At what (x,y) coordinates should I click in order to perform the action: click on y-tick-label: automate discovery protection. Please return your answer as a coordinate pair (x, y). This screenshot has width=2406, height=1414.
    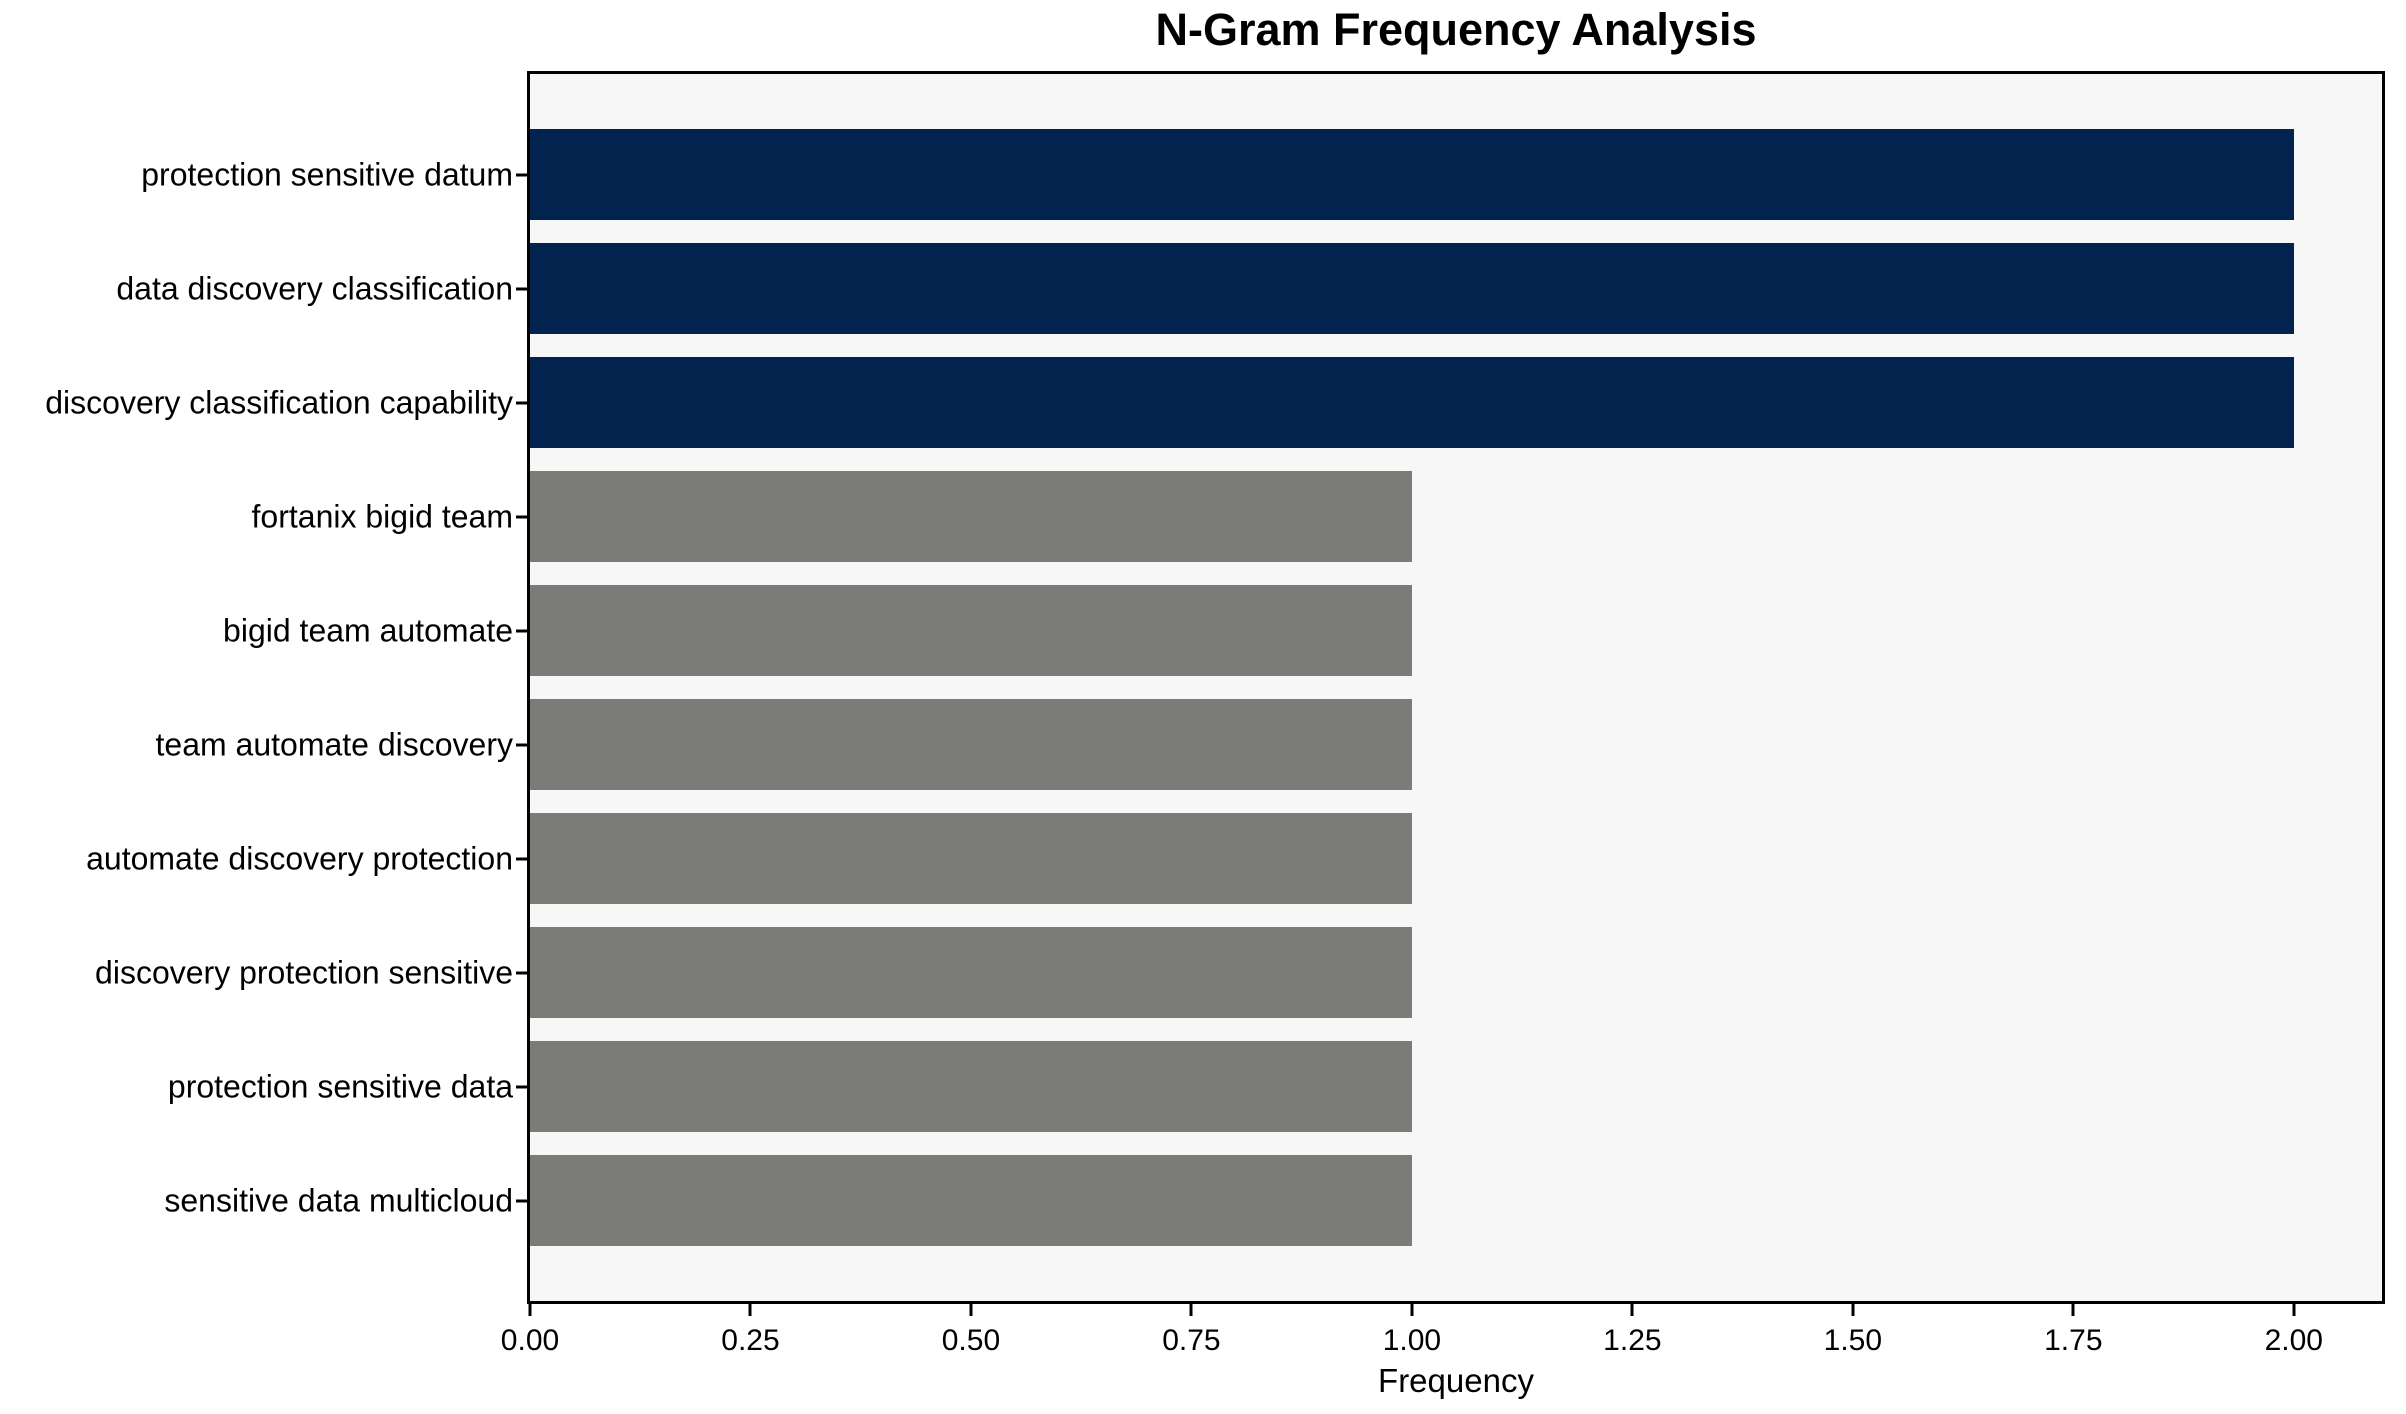
    Looking at the image, I should click on (299, 858).